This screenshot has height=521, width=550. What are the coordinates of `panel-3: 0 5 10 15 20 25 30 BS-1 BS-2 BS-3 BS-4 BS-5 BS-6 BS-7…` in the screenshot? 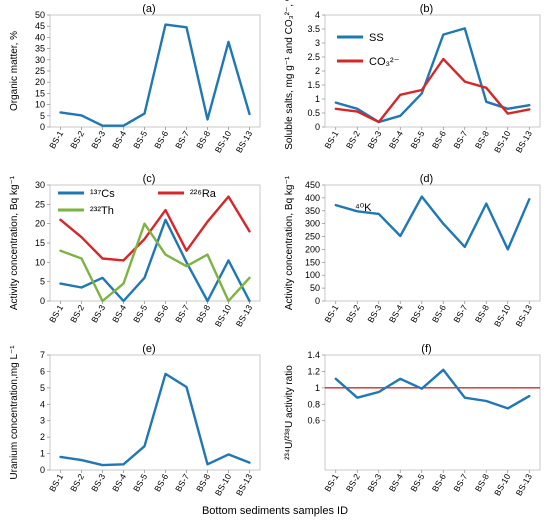 It's located at (135, 251).